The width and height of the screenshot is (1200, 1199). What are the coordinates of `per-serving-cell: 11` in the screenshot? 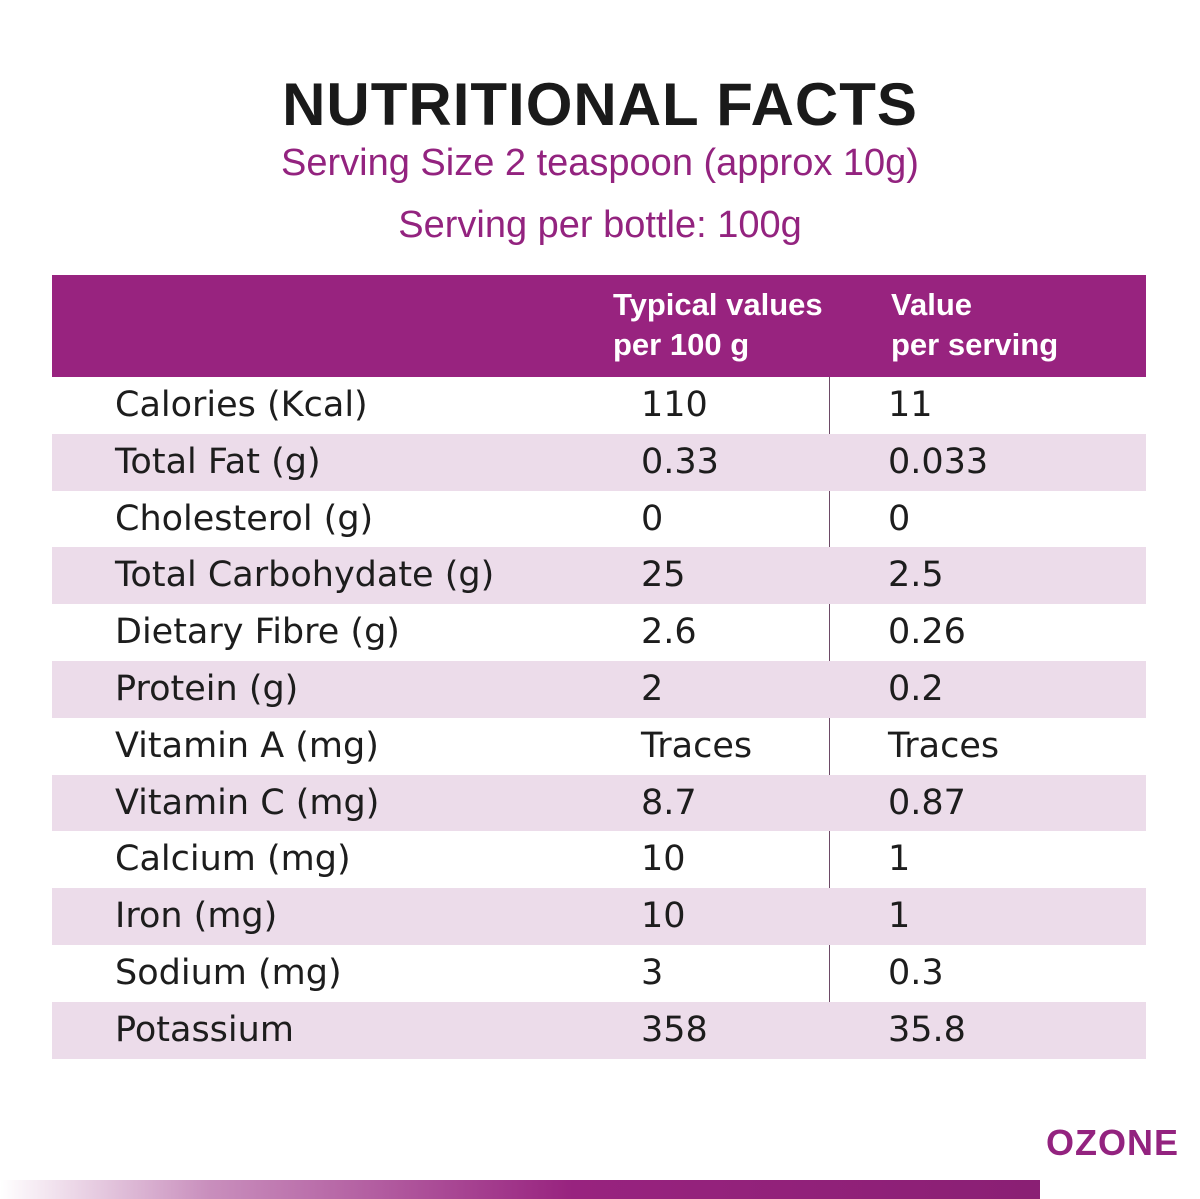 It's located at (910, 405).